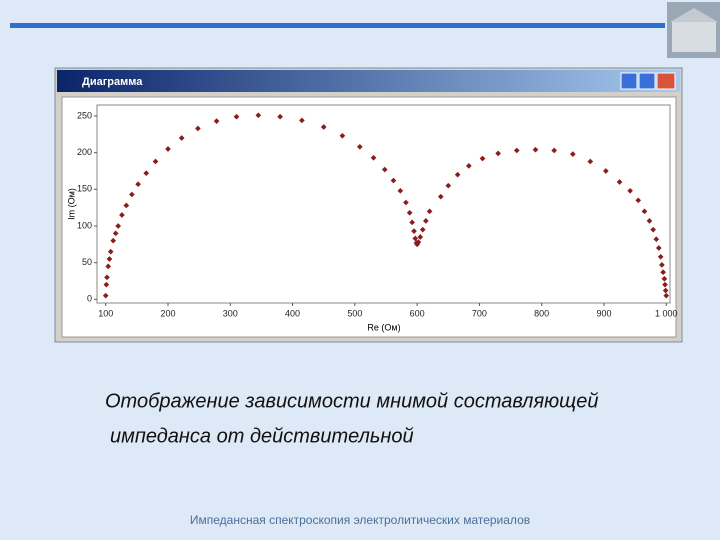 The width and height of the screenshot is (720, 540). I want to click on caption-line: импеданса от действительной, so click(262, 436).